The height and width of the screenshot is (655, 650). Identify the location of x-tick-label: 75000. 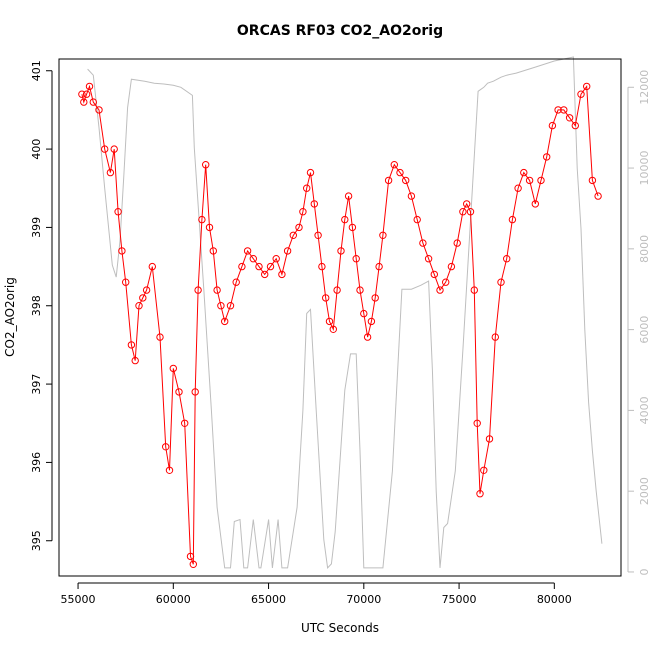
(459, 599).